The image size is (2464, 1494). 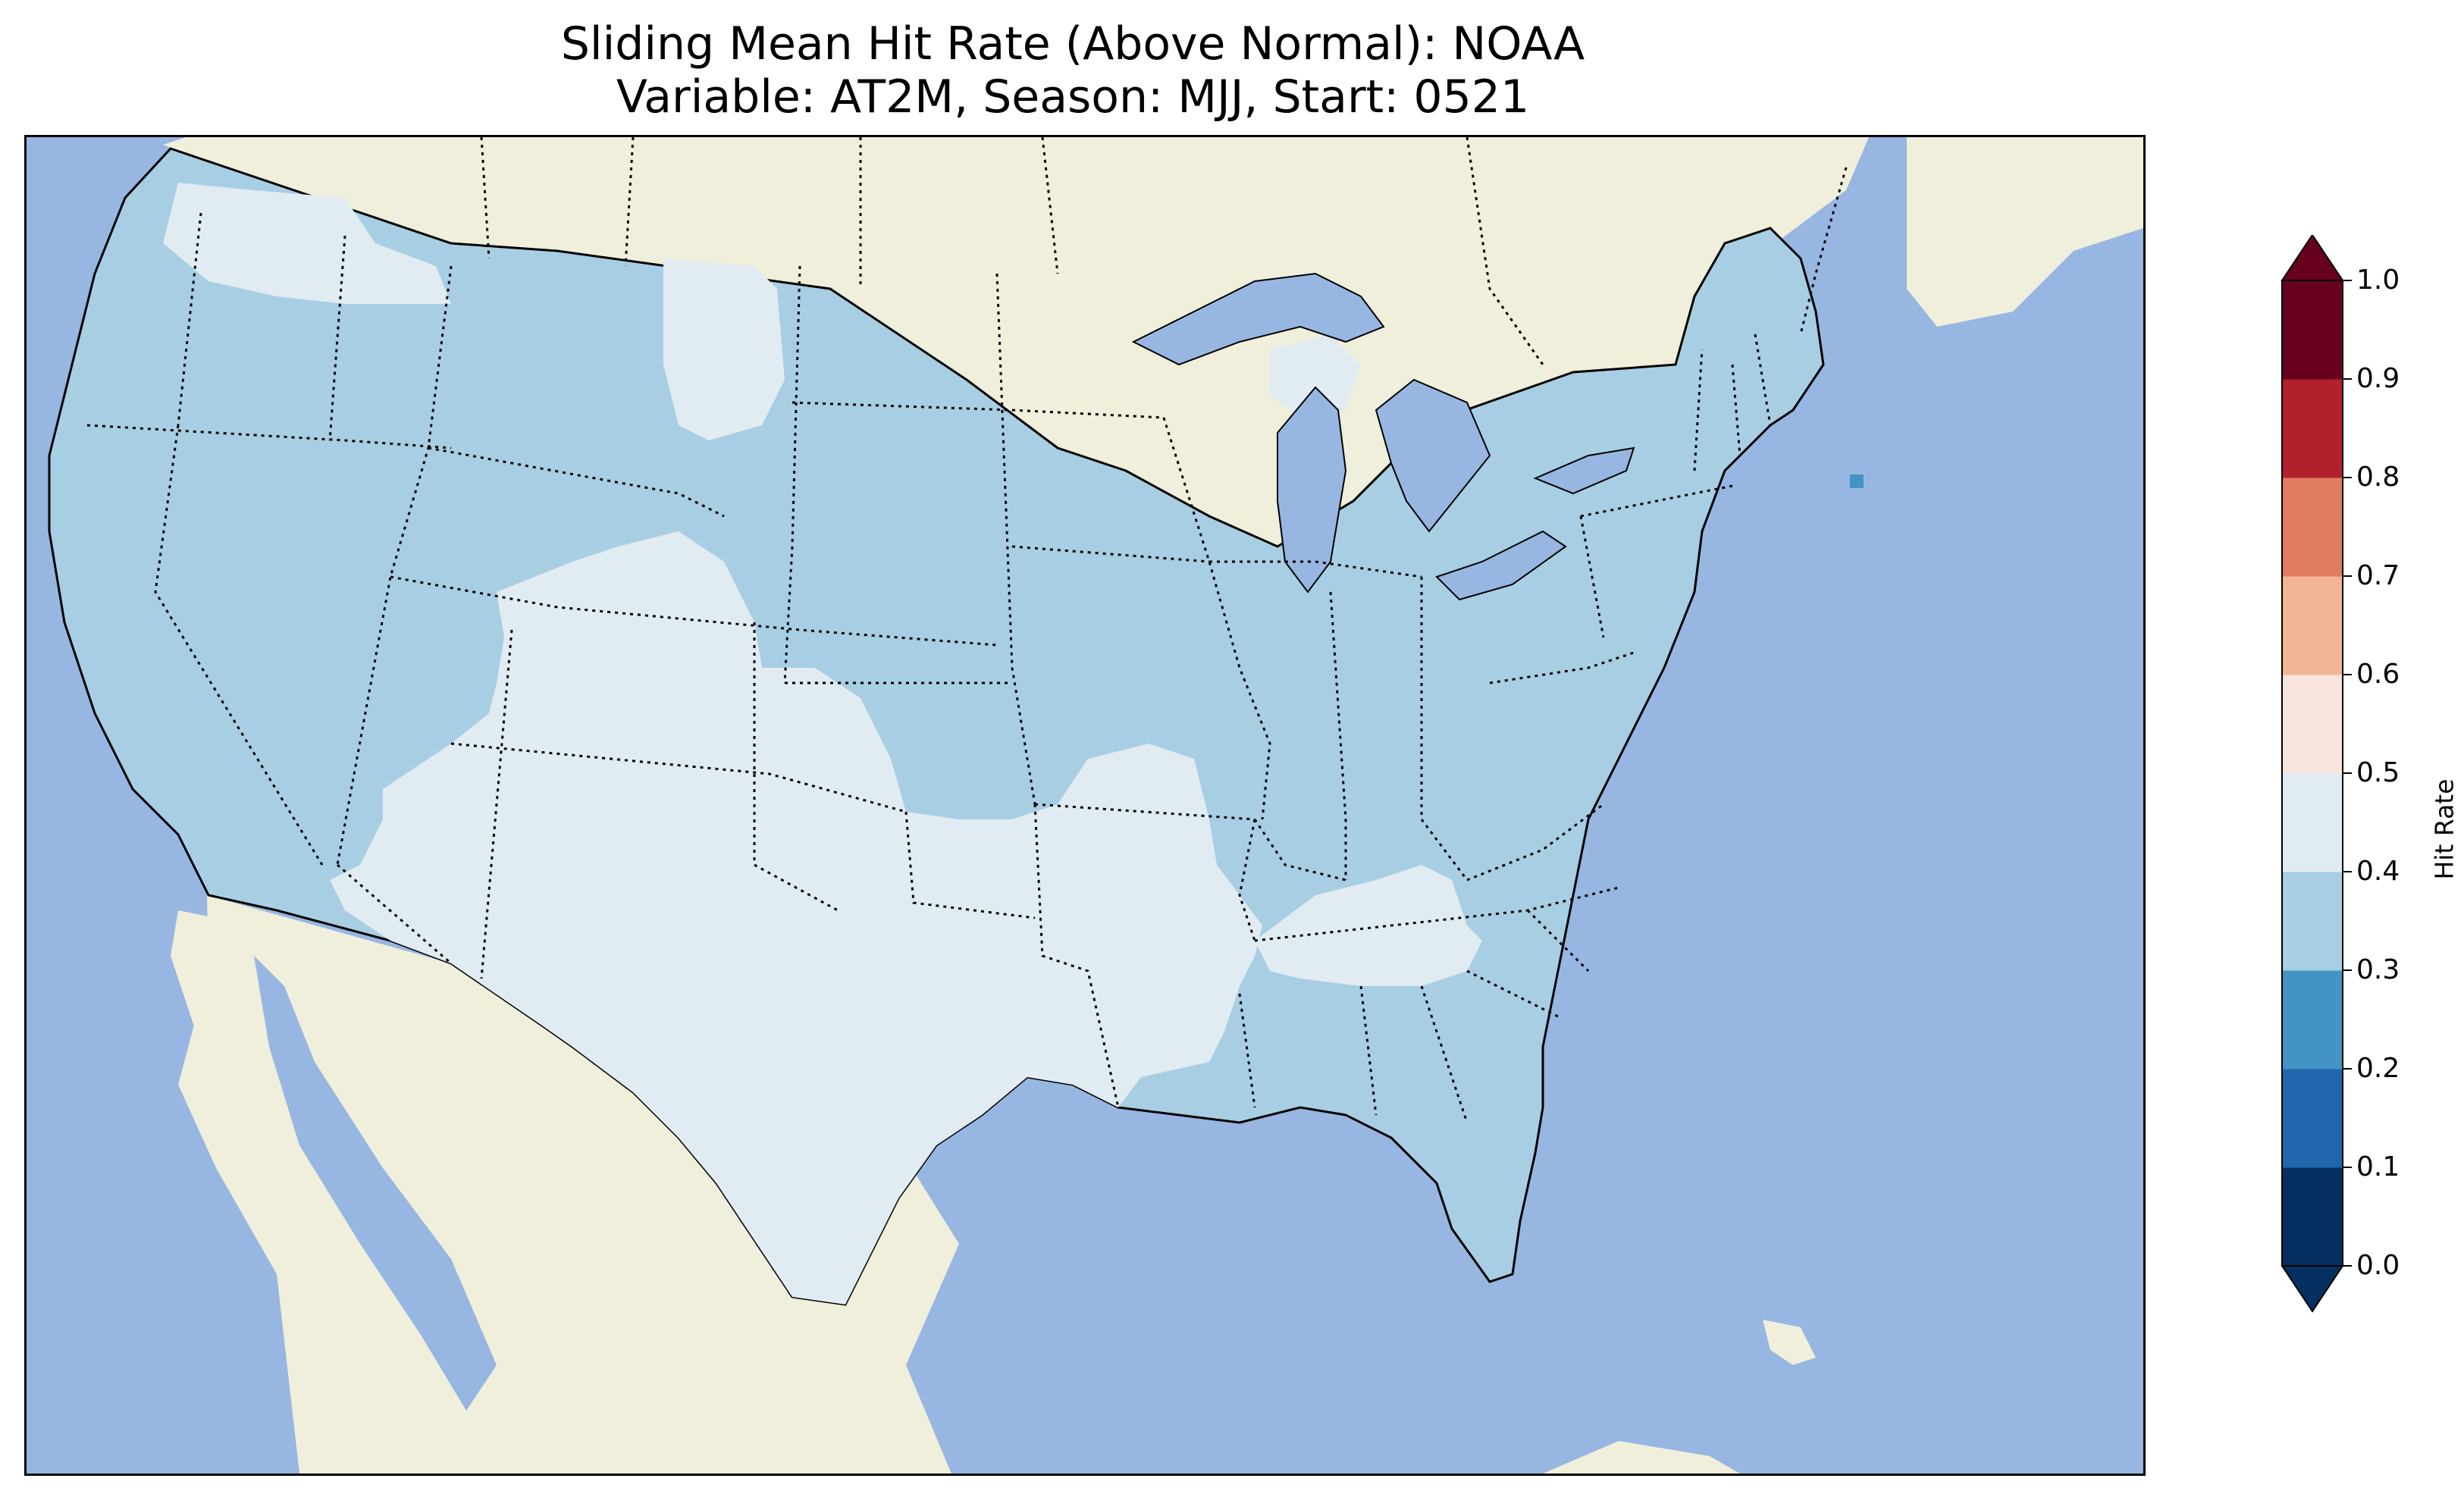 What do you see at coordinates (2378, 1265) in the screenshot?
I see `colorbar-tick-label: 0.0` at bounding box center [2378, 1265].